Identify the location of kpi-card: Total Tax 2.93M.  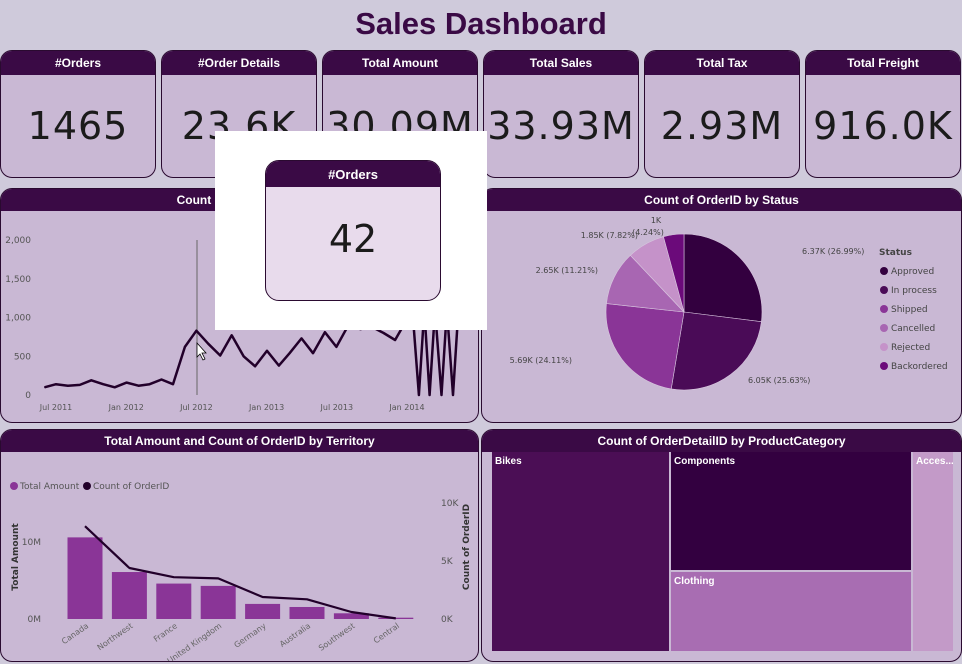
(722, 114).